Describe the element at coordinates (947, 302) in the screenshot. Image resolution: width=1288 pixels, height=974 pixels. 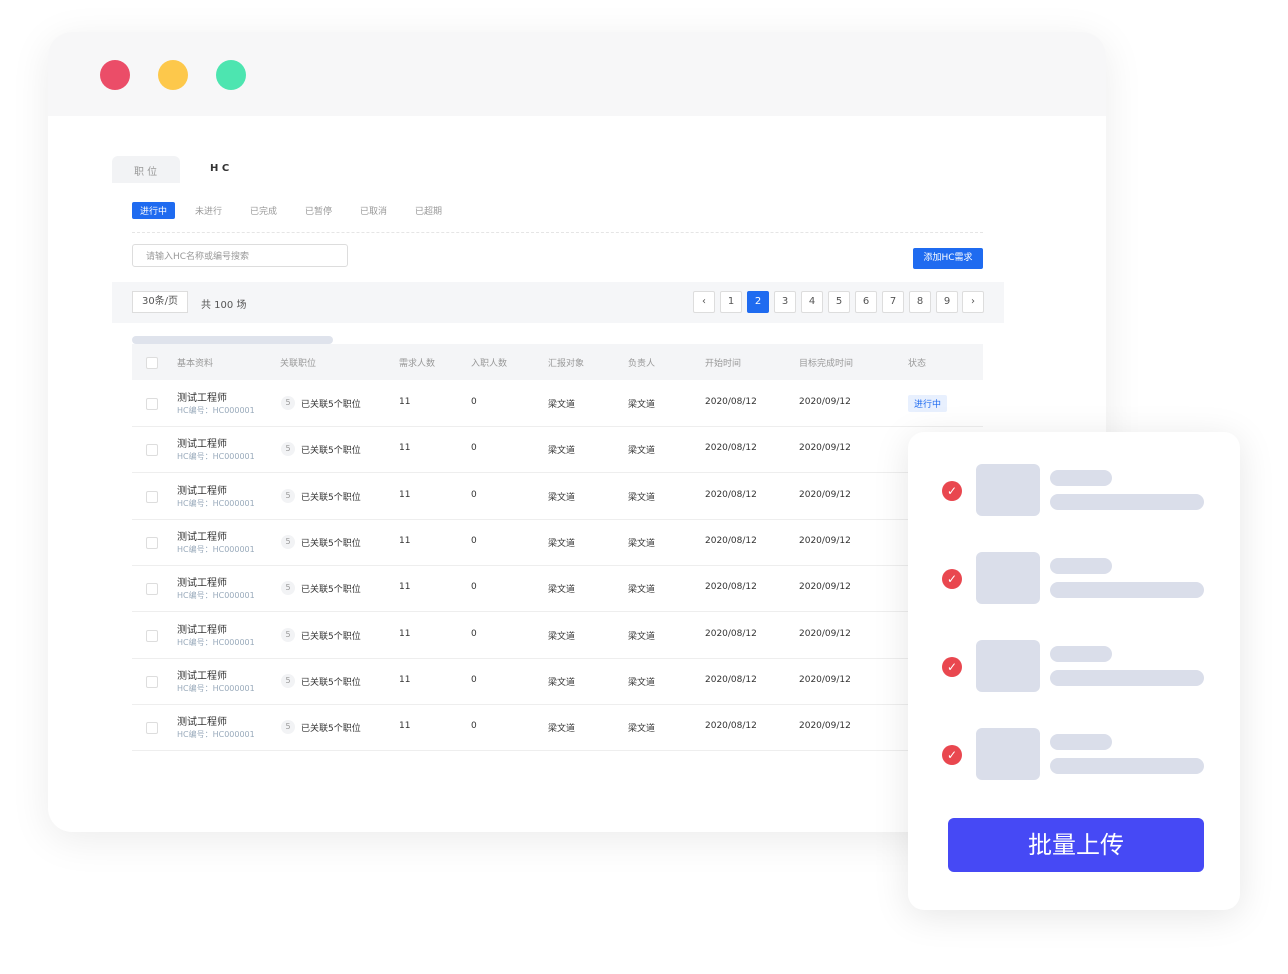
I see `page-number: 9` at that location.